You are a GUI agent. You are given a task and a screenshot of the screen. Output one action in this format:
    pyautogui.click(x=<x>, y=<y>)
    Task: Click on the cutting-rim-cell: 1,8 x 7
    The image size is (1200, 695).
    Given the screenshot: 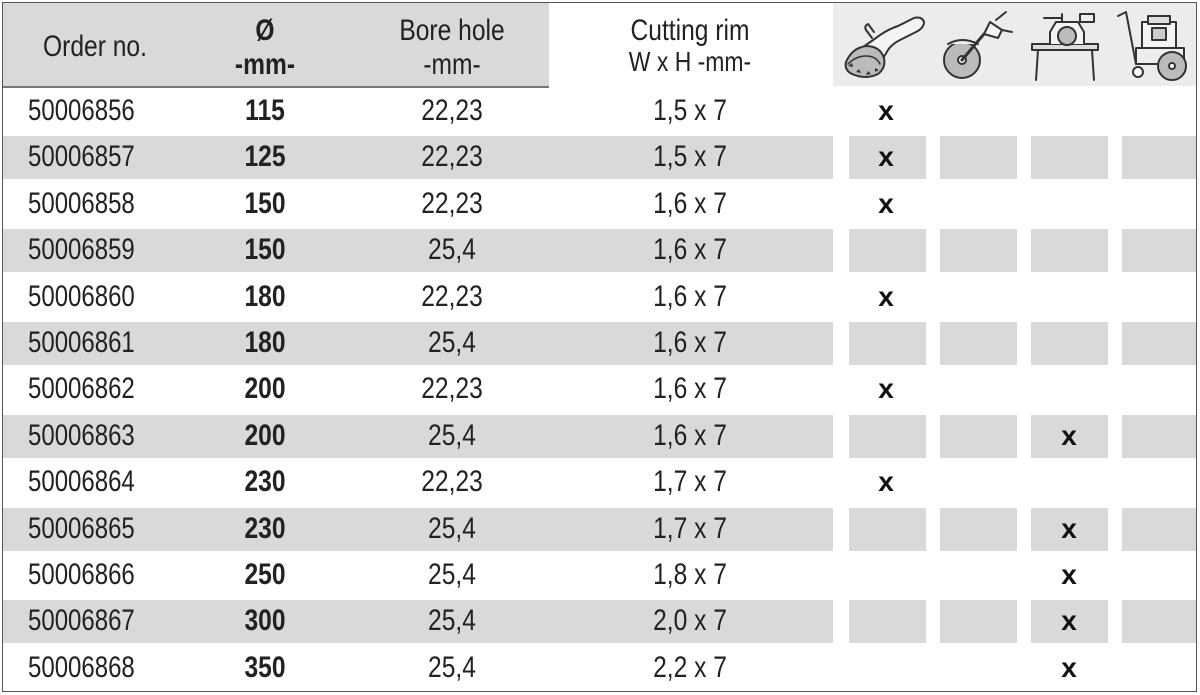 What is the action you would take?
    pyautogui.click(x=690, y=574)
    